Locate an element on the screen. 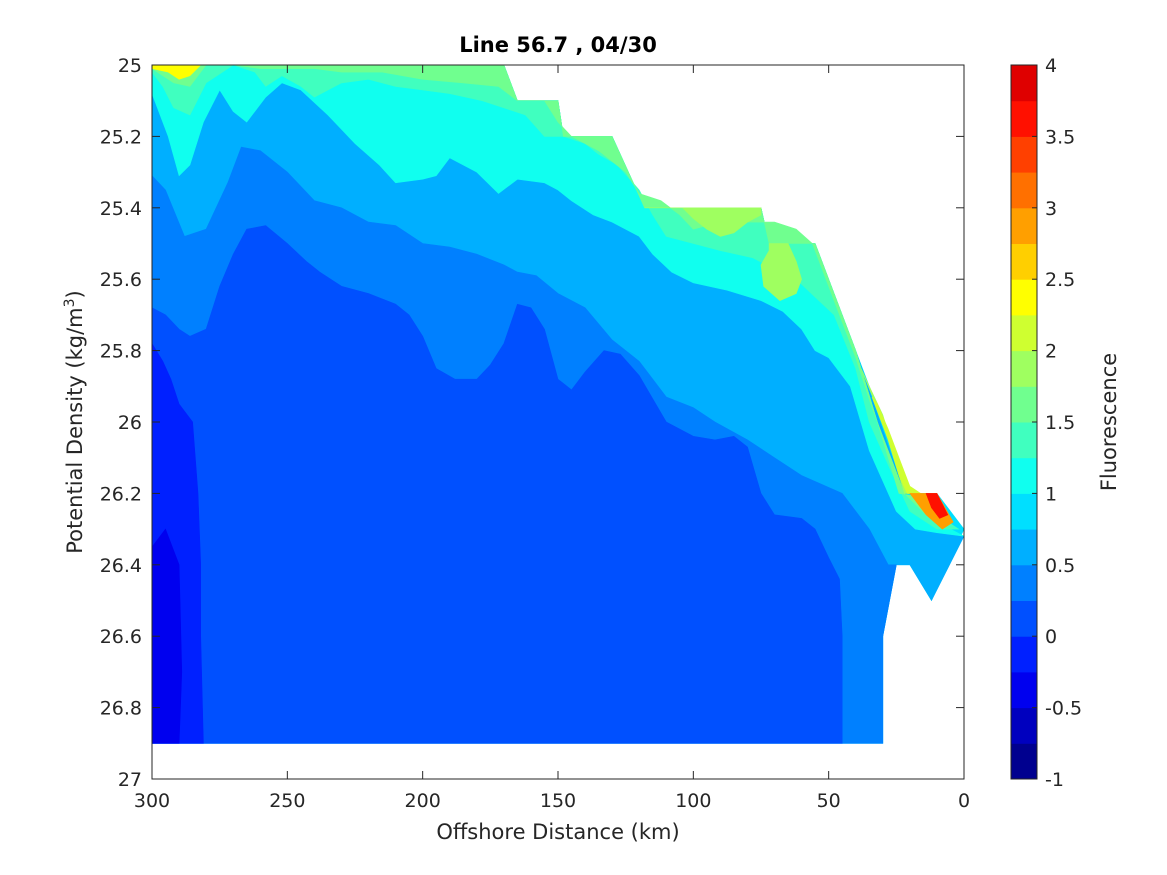  x-tick-label: 300 is located at coordinates (152, 801).